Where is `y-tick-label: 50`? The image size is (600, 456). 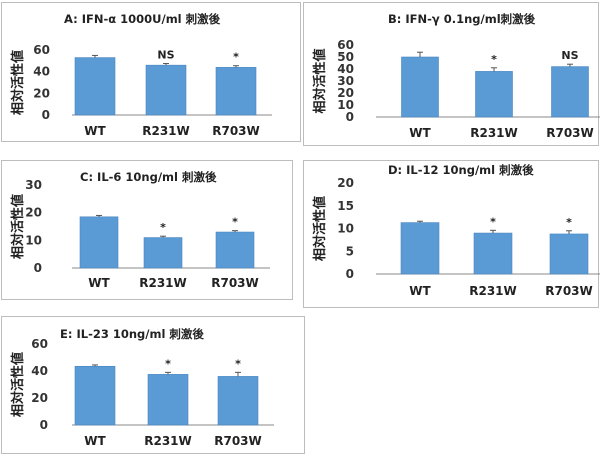
y-tick-label: 50 is located at coordinates (345, 57).